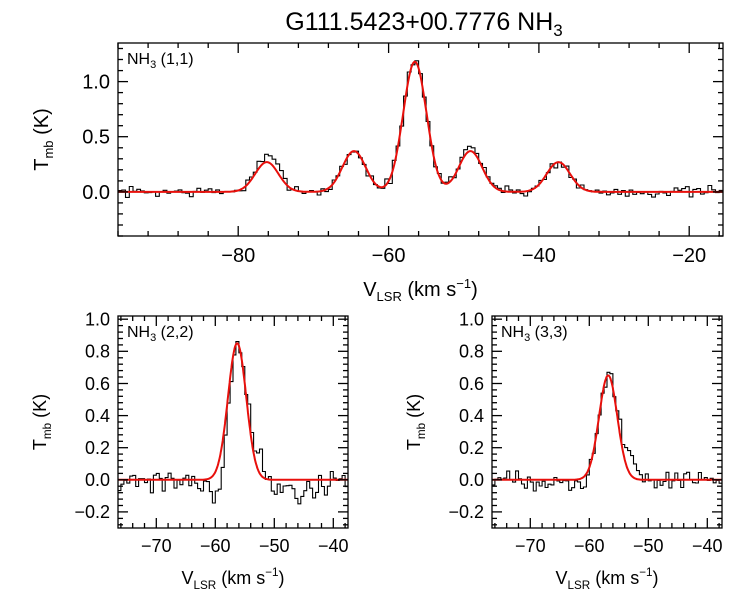  Describe the element at coordinates (96, 138) in the screenshot. I see `y-tick-label: 0.5` at that location.